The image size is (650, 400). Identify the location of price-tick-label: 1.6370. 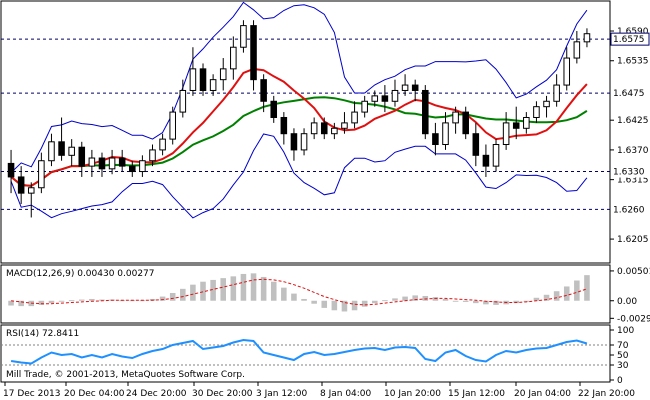
(633, 151).